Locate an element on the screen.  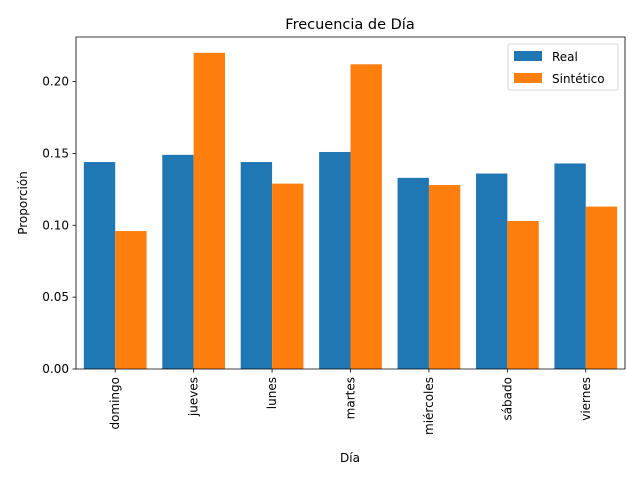
bar-real-sábado is located at coordinates (491, 271).